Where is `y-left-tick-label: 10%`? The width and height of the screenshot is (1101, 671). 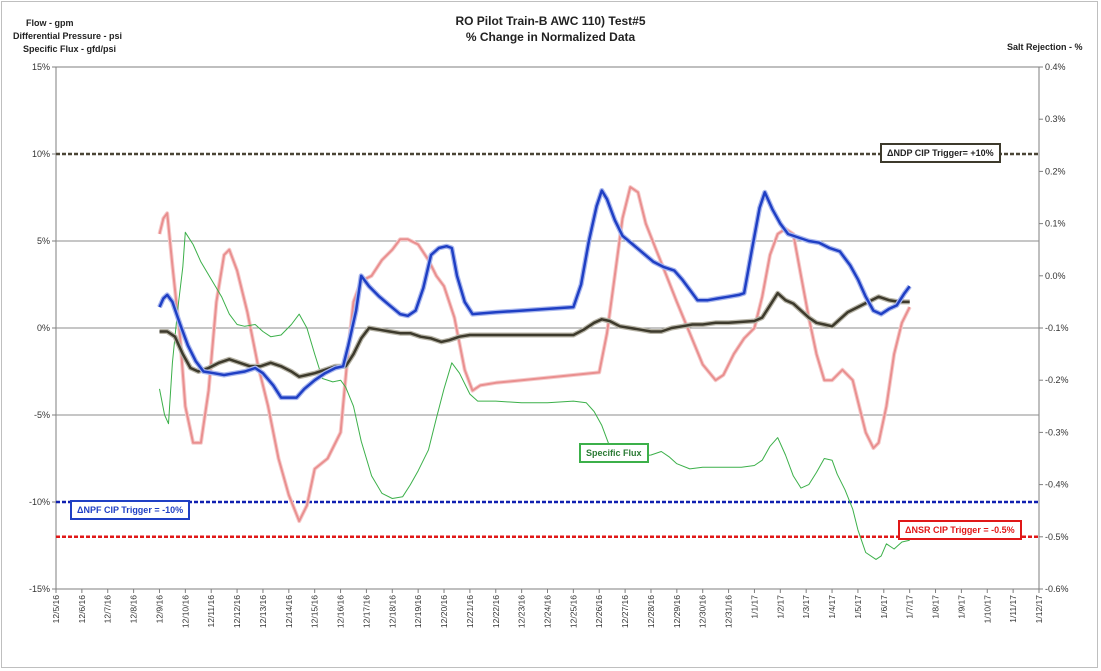
y-left-tick-label: 10% is located at coordinates (41, 154).